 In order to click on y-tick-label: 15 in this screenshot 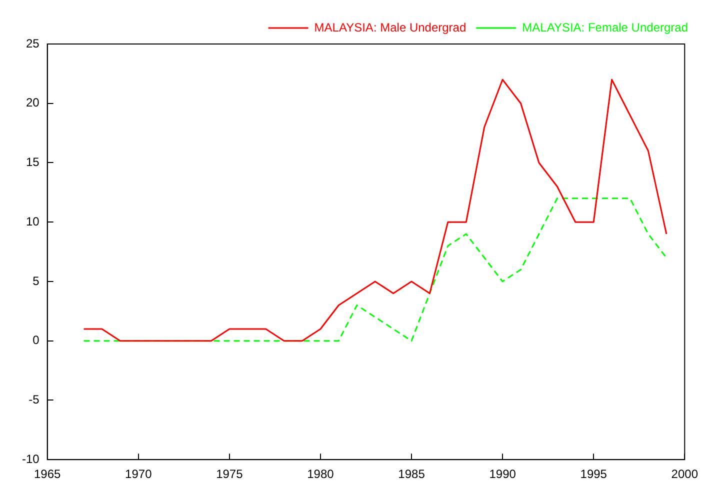, I will do `click(33, 162)`.